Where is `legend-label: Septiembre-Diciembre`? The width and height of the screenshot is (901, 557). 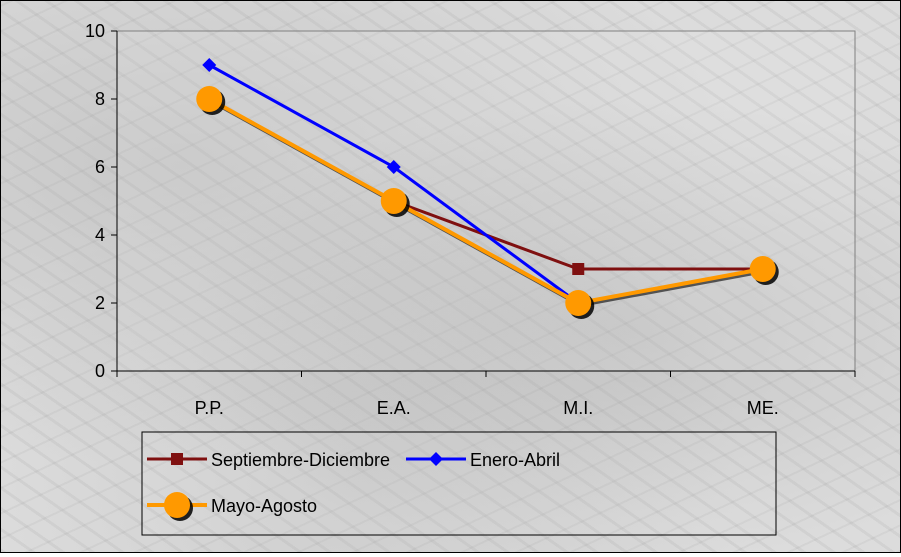
legend-label: Septiembre-Diciembre is located at coordinates (300, 460).